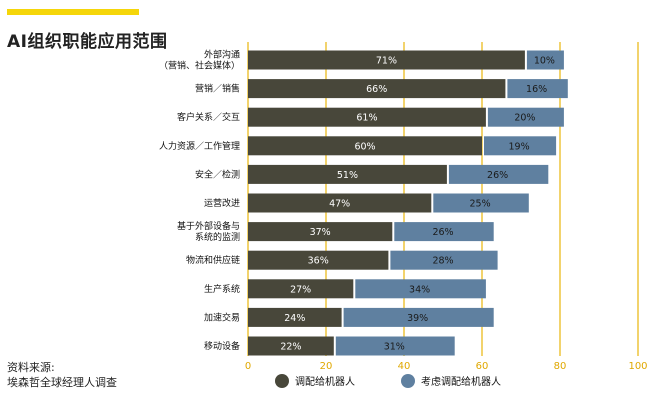 Image resolution: width=655 pixels, height=405 pixels. Describe the element at coordinates (282, 381) in the screenshot. I see `legend-swatch-deployed` at that location.